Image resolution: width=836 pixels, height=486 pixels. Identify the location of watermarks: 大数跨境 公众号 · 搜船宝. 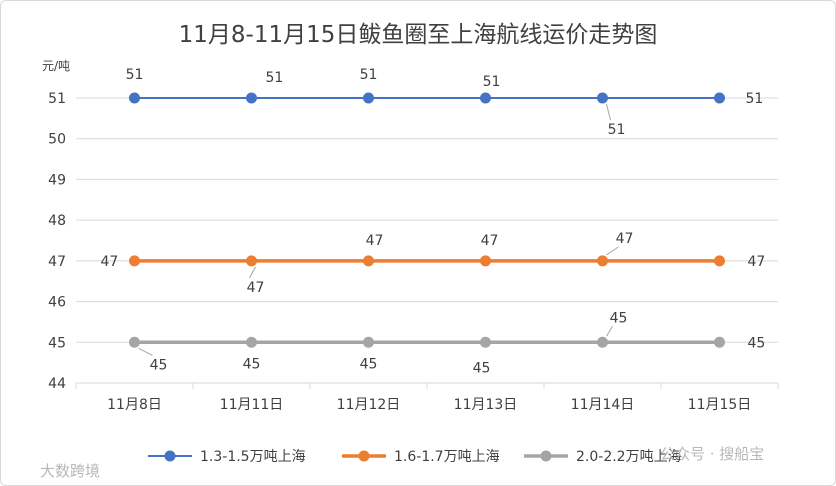
(402, 462).